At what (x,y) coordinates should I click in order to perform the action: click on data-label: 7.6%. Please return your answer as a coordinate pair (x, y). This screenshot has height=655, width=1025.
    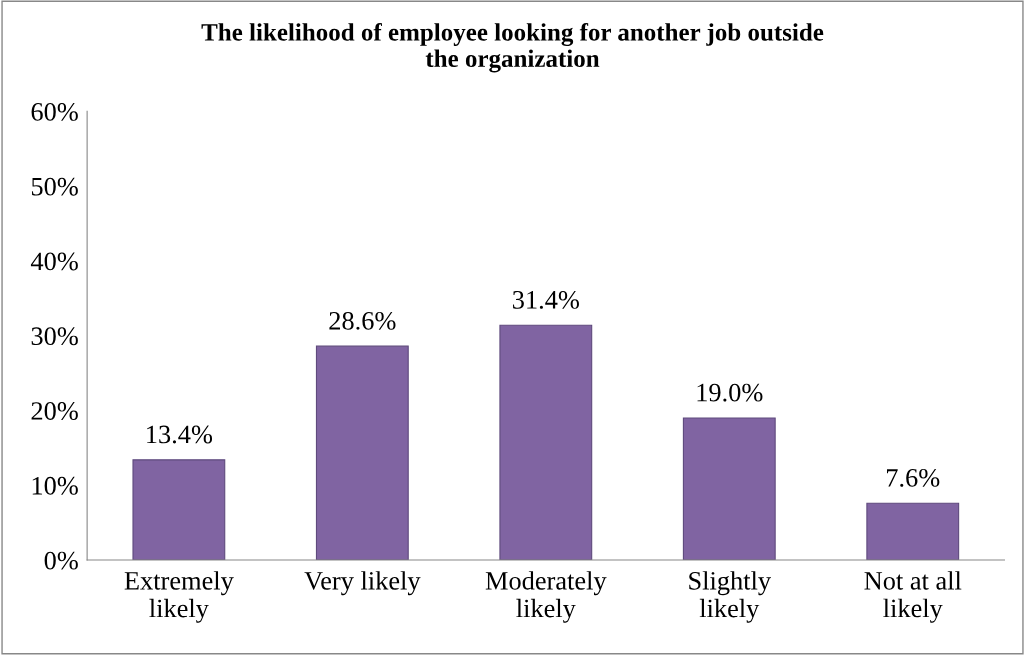
    Looking at the image, I should click on (913, 477).